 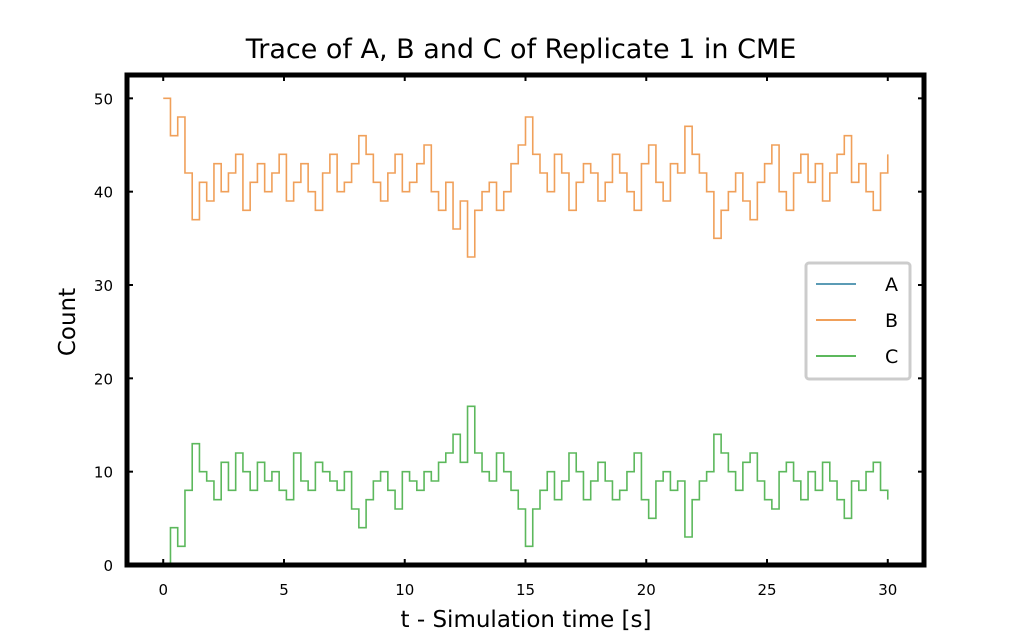 I want to click on x-tick-label: 30, so click(x=887, y=590).